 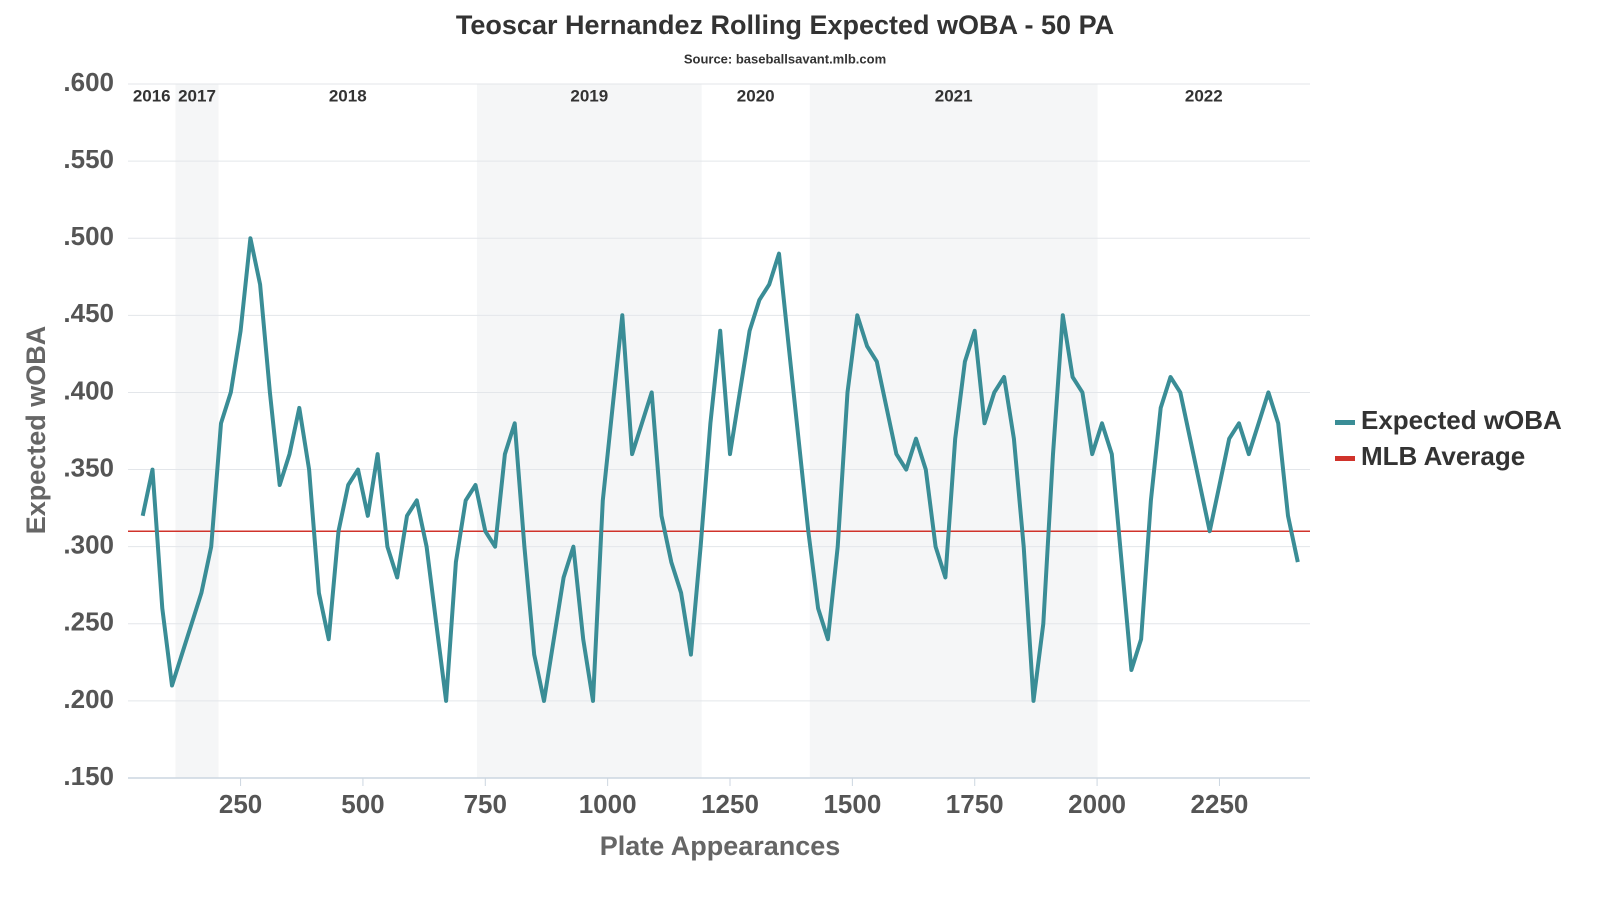 What do you see at coordinates (88, 390) in the screenshot?
I see `y-tick-label: .400` at bounding box center [88, 390].